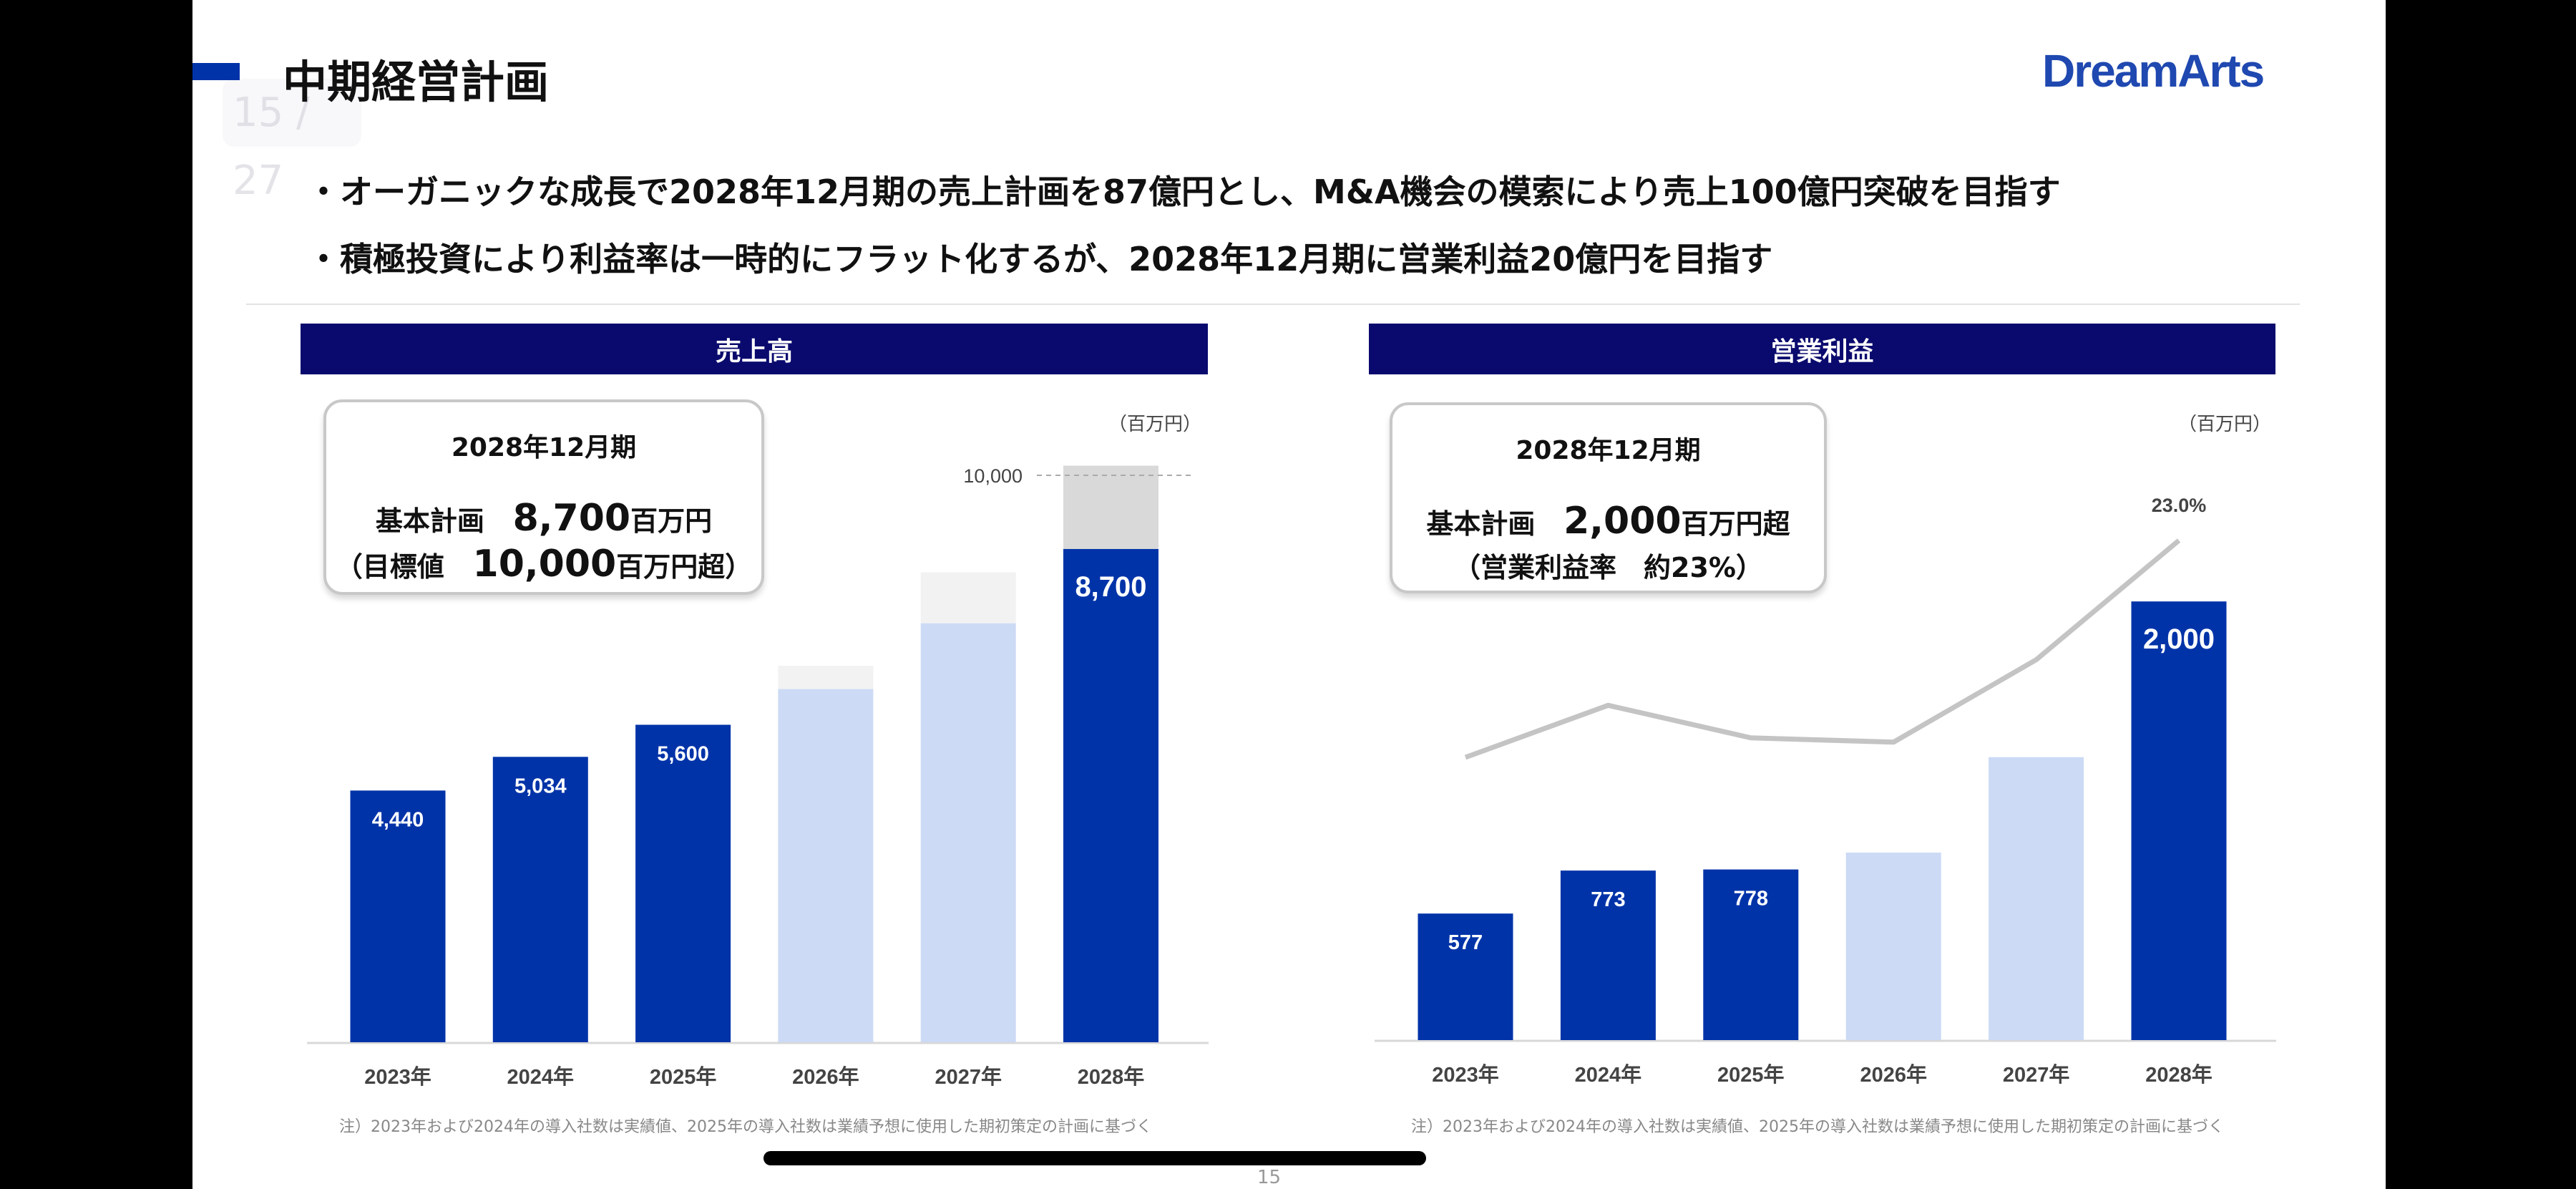 The image size is (2576, 1189). I want to click on page-title: 中期経営計画, so click(416, 82).